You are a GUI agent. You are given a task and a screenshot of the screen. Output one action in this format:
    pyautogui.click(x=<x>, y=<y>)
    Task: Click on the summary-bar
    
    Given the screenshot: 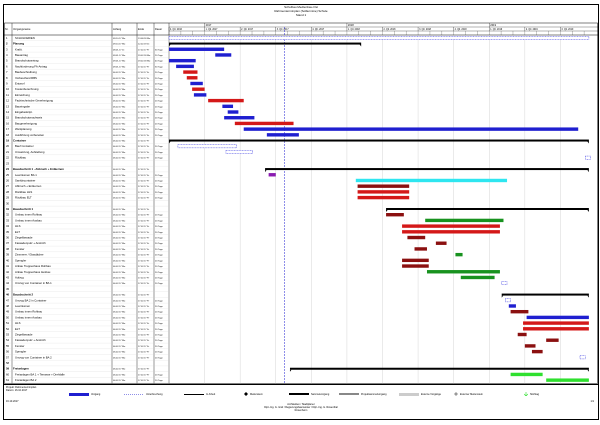 What is the action you would take?
    pyautogui.click(x=427, y=169)
    